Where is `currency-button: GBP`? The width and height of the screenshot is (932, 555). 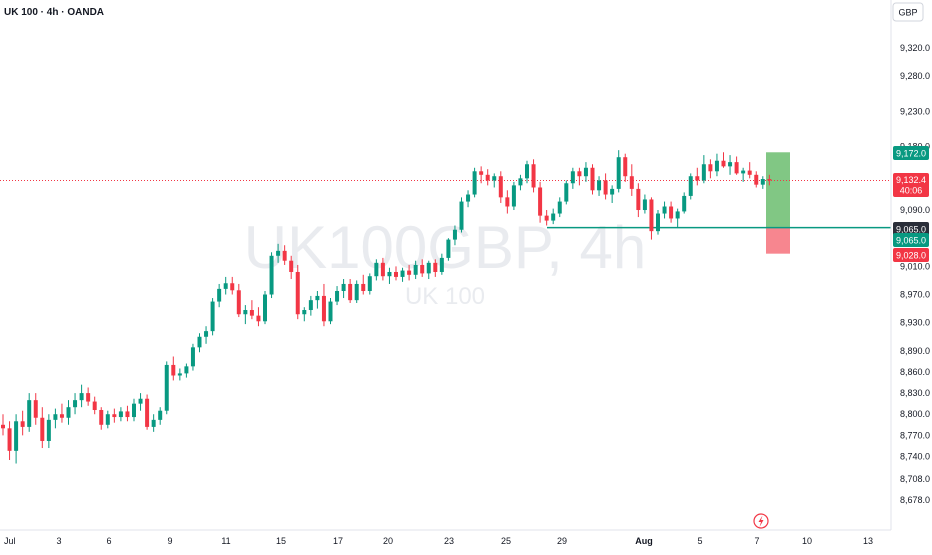
currency-button: GBP is located at coordinates (908, 12).